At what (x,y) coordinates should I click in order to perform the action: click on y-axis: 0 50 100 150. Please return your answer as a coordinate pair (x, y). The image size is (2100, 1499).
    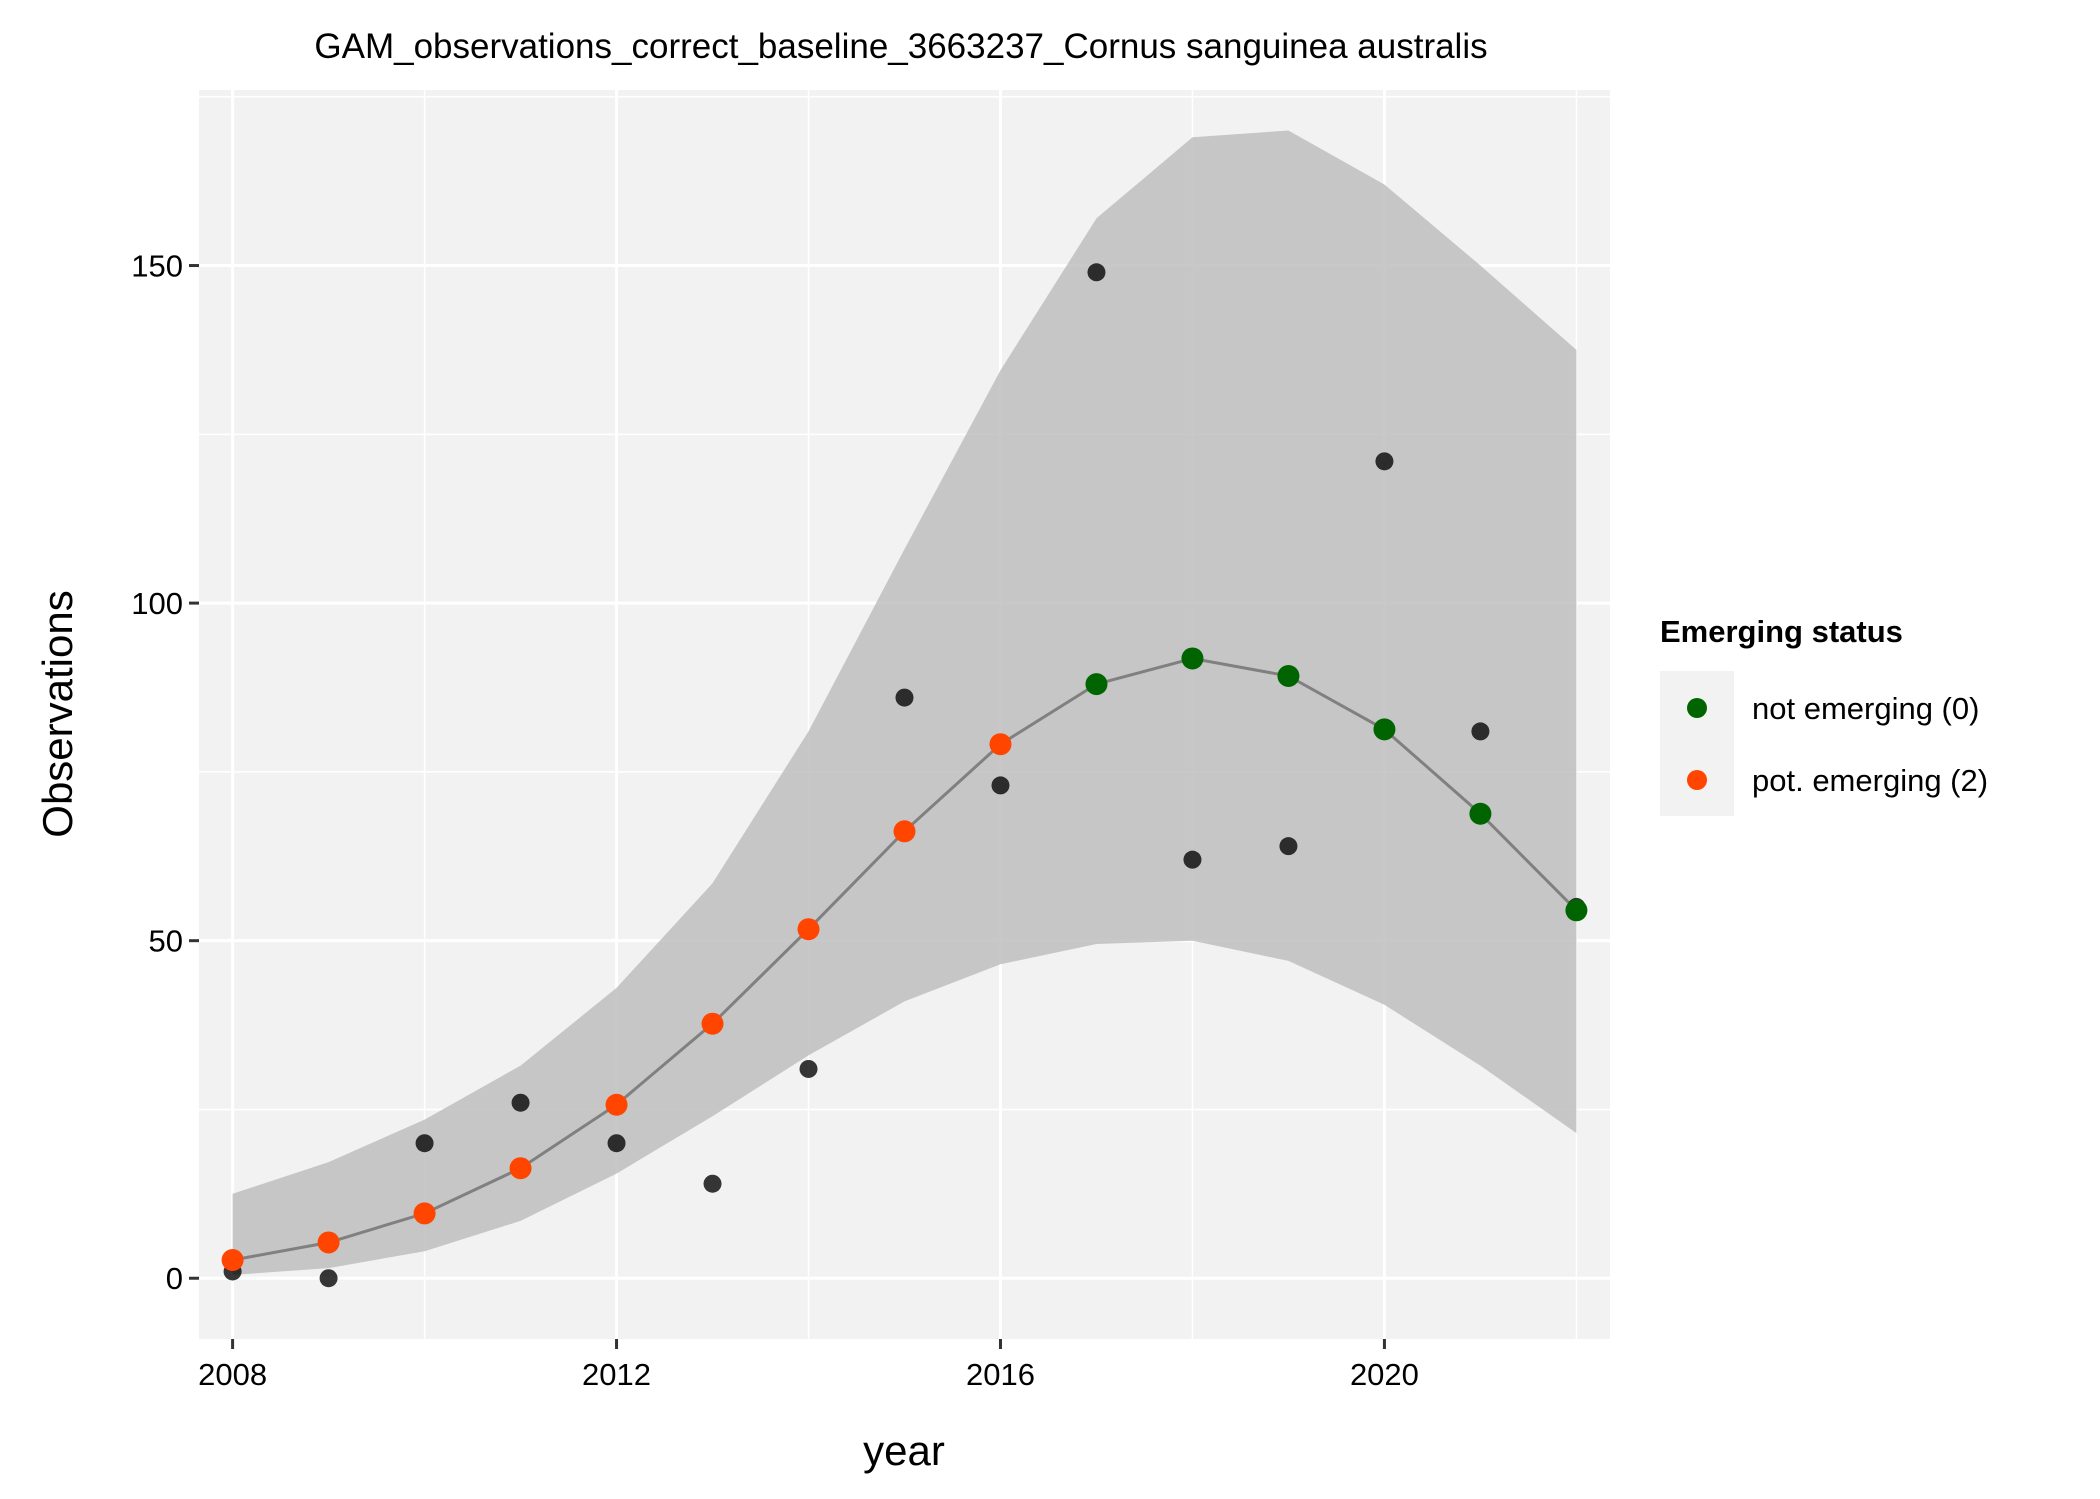
    Looking at the image, I should click on (165, 772).